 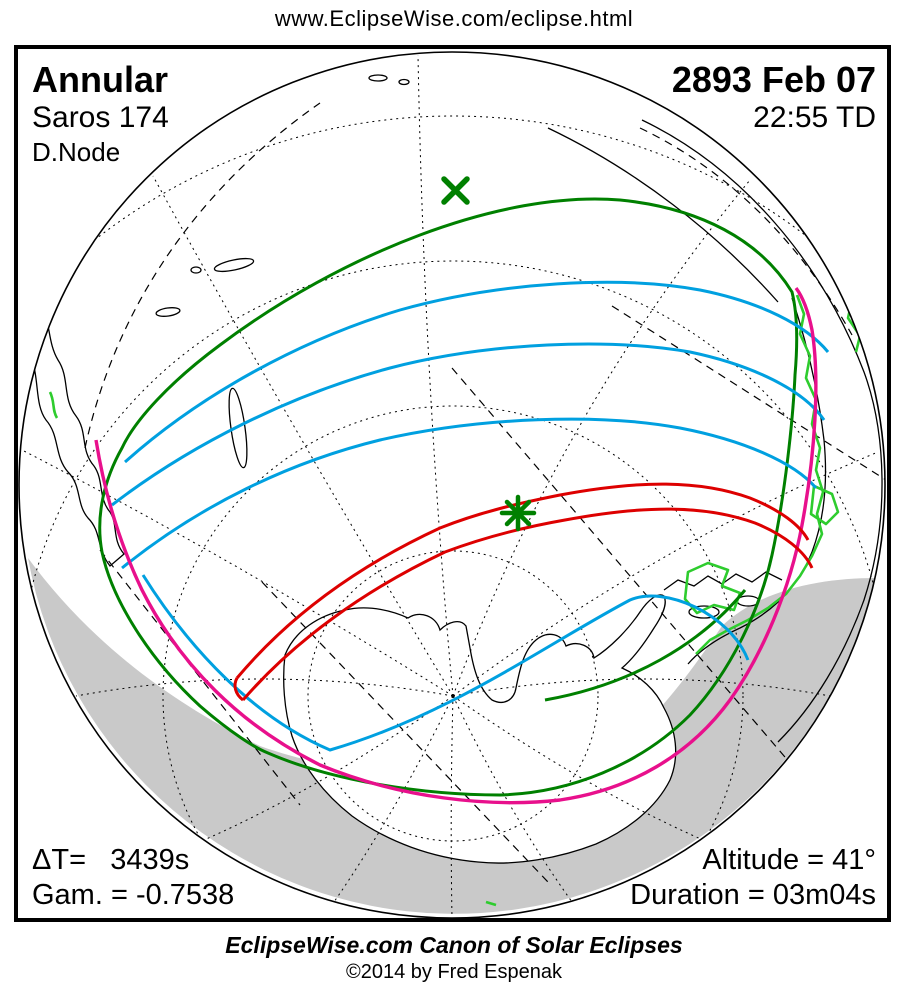 I want to click on eclipse-info-top-right: 2893 Feb 07 22:55 TD, so click(x=774, y=98).